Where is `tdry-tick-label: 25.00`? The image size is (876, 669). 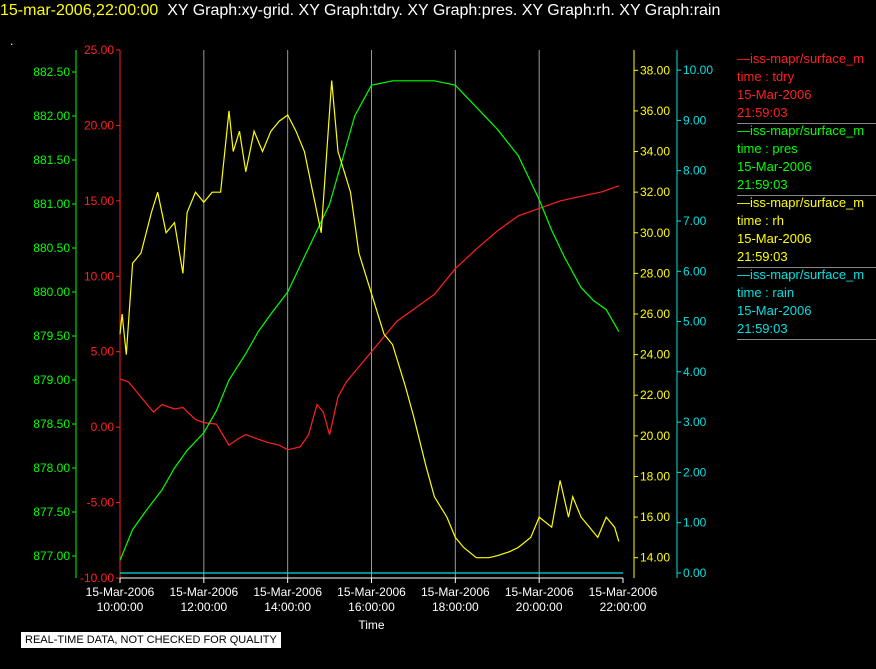 tdry-tick-label: 25.00 is located at coordinates (99, 50).